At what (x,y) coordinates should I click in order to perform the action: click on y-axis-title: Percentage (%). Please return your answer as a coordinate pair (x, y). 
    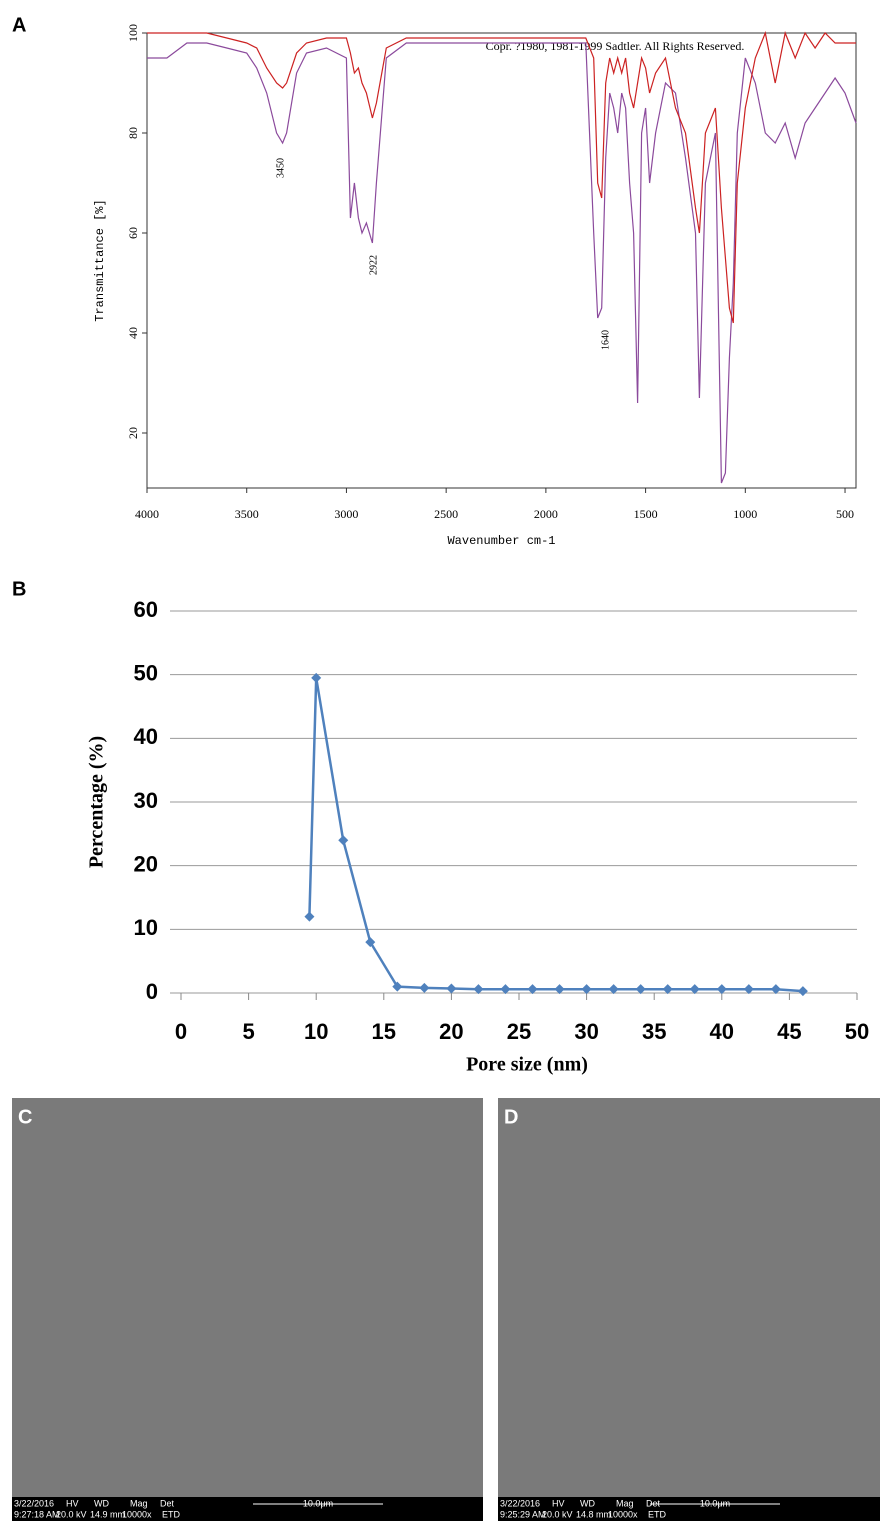
    Looking at the image, I should click on (97, 802).